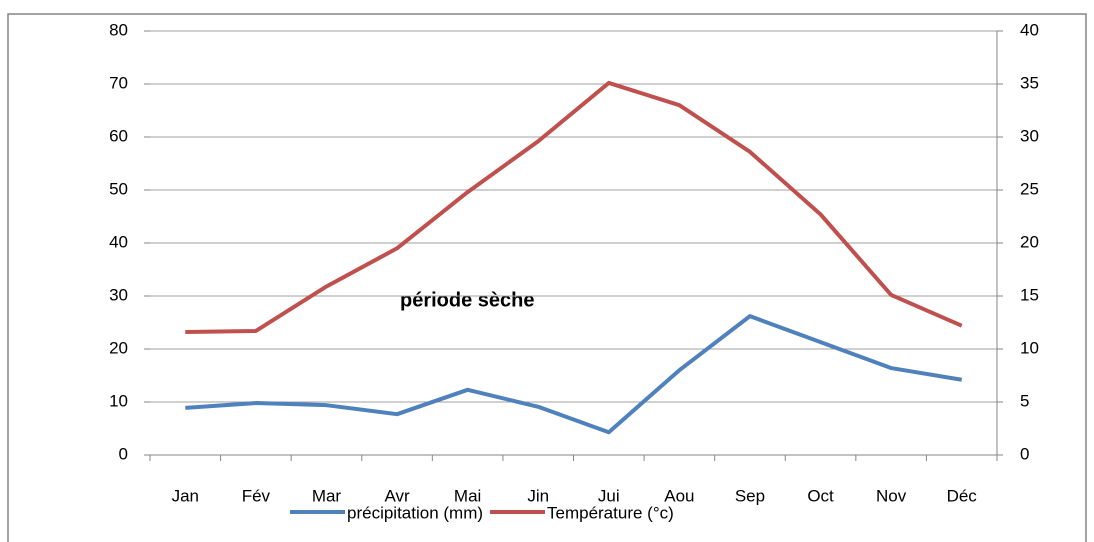  Describe the element at coordinates (1029, 241) in the screenshot. I see `y2-tick-label: 20` at that location.